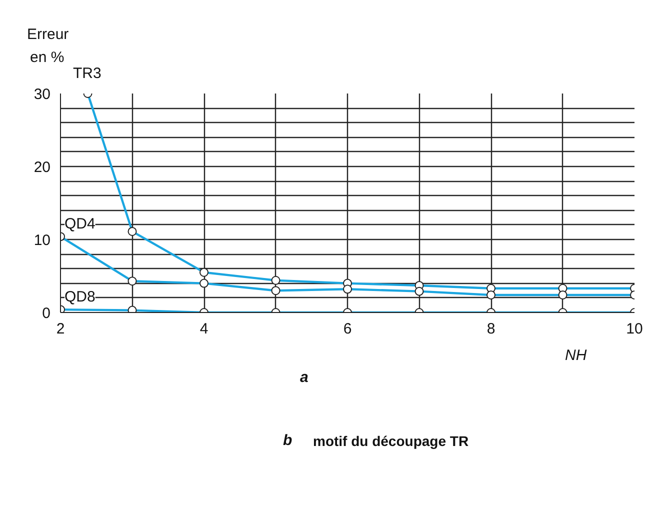  What do you see at coordinates (42, 167) in the screenshot?
I see `y-tick-label: 20` at bounding box center [42, 167].